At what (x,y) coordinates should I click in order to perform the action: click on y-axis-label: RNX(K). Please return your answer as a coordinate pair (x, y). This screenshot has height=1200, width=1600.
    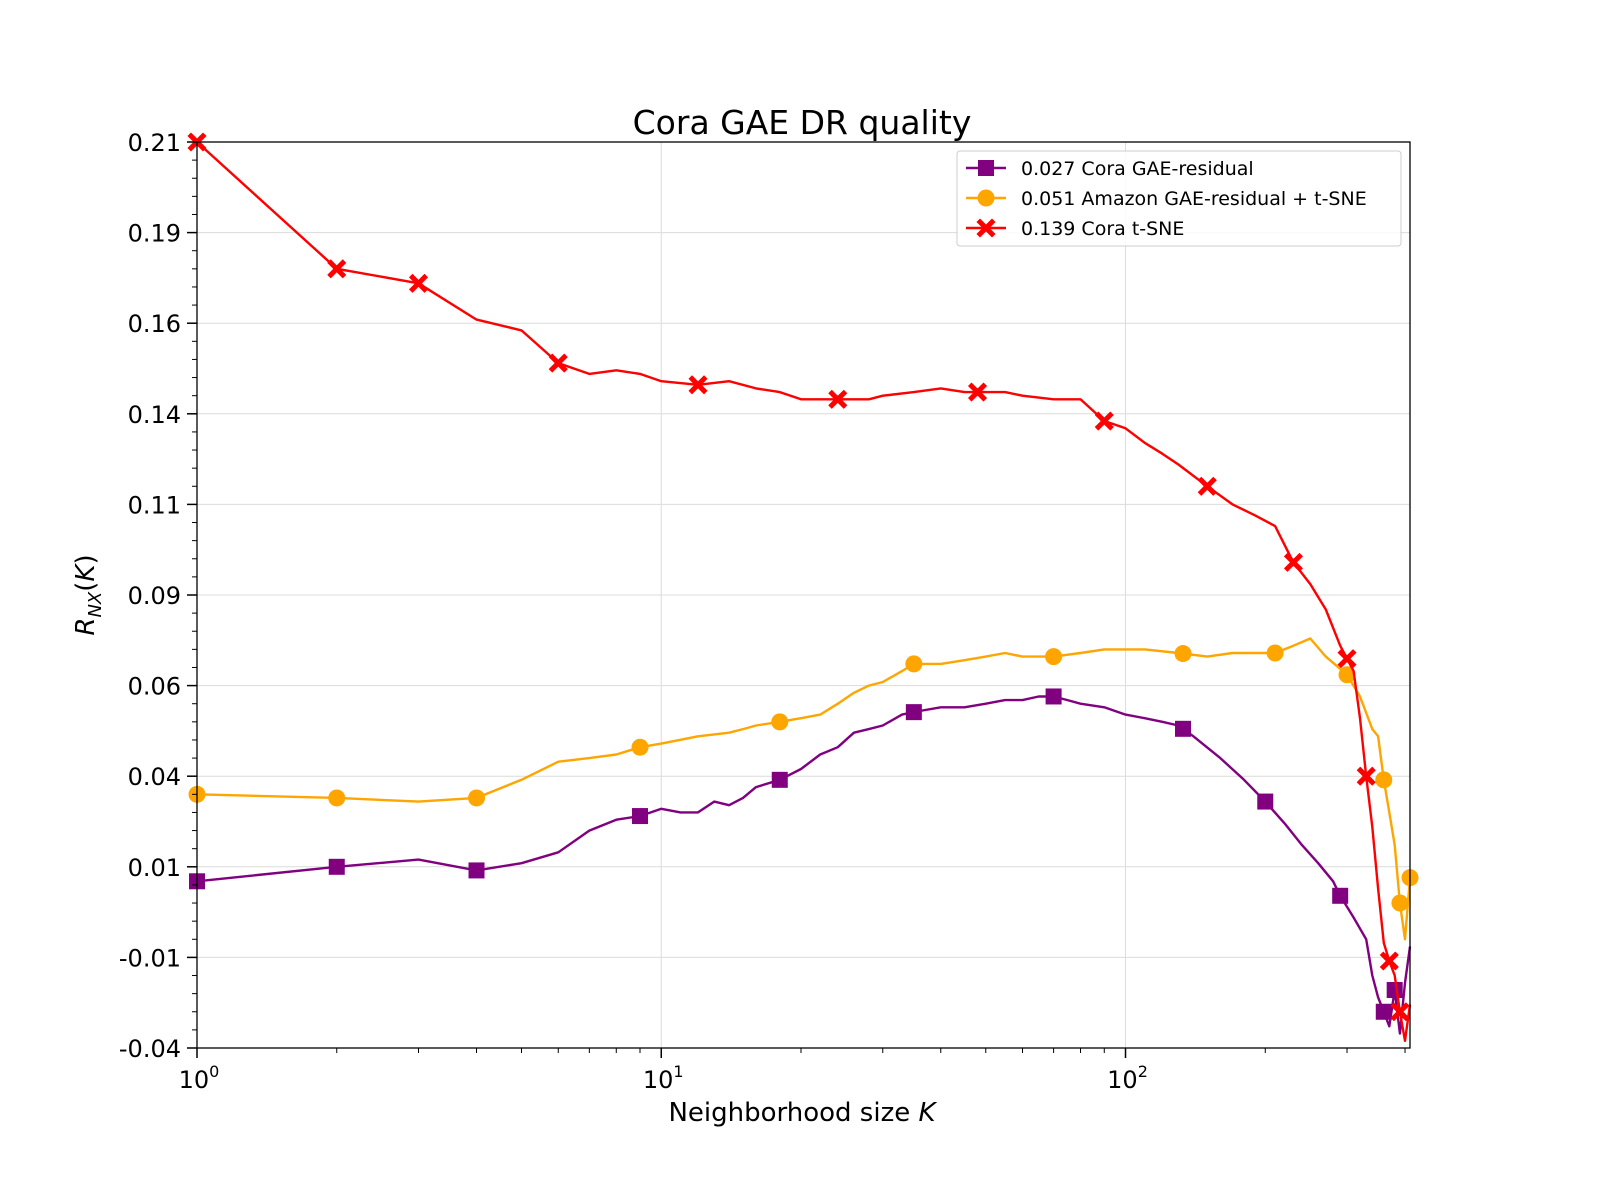
    Looking at the image, I should click on (88, 594).